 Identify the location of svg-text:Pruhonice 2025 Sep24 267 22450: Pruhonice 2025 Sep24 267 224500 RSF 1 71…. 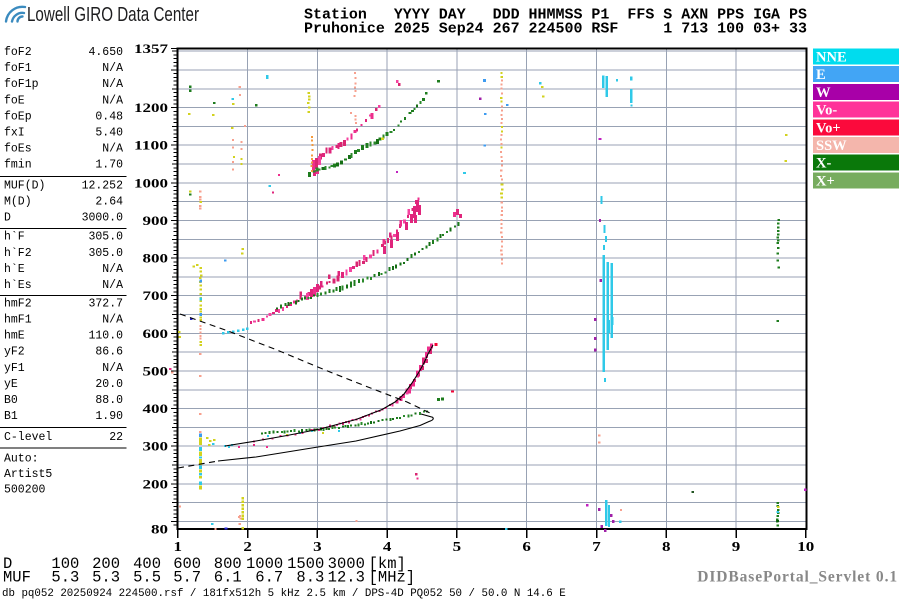
(555, 29).